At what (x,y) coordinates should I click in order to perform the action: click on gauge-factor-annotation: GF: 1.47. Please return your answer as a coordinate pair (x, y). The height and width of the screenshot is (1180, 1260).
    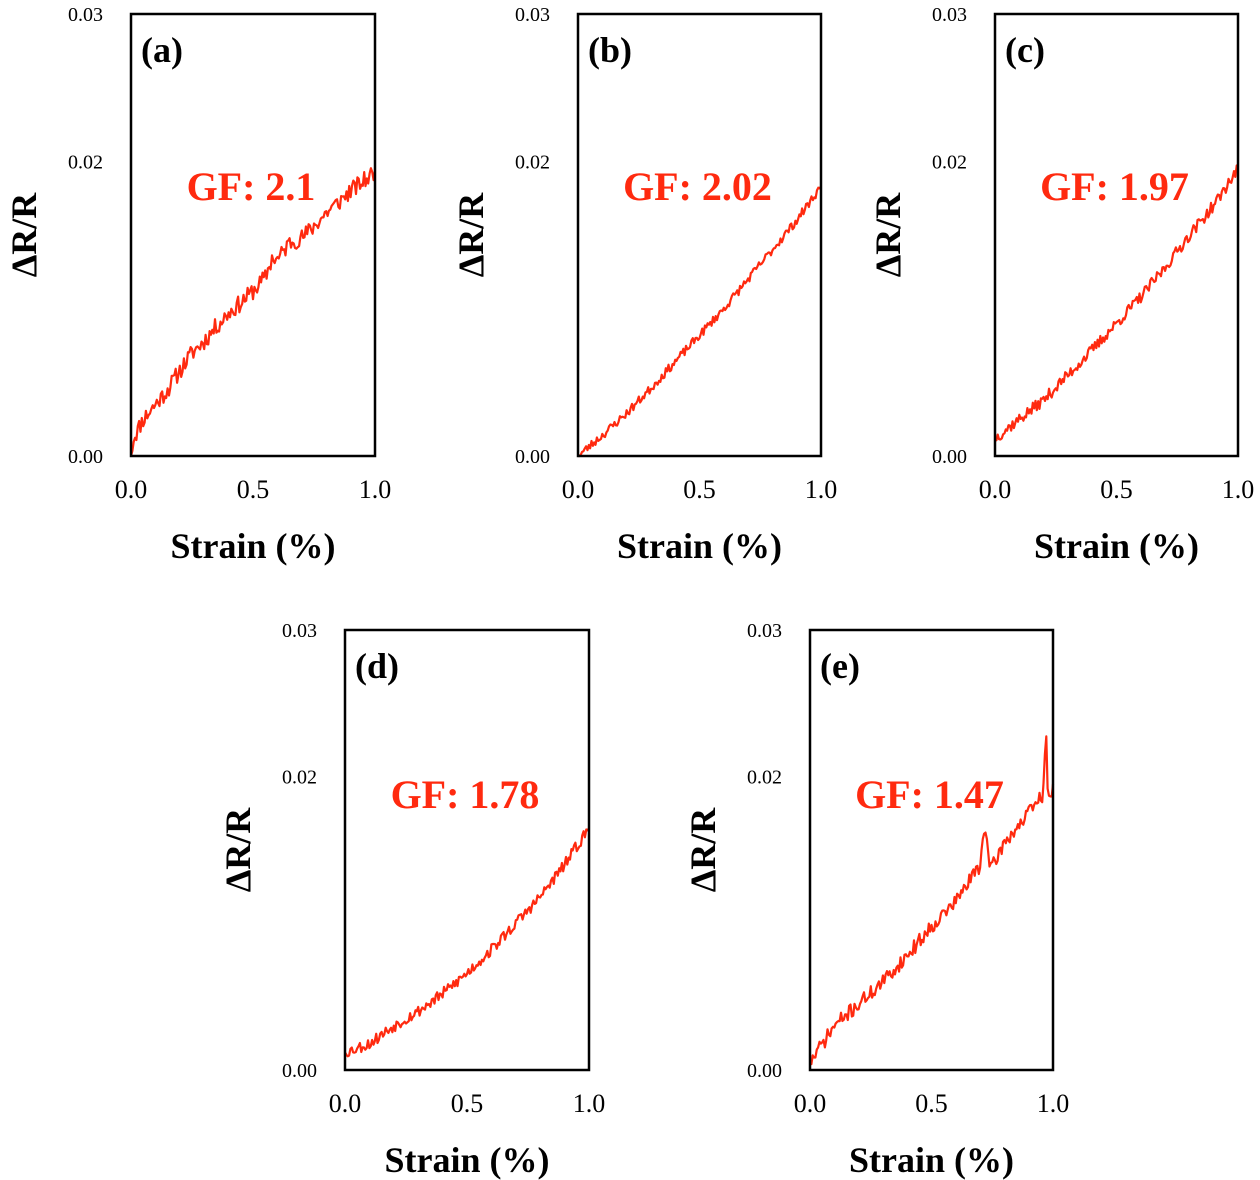
    Looking at the image, I should click on (929, 794).